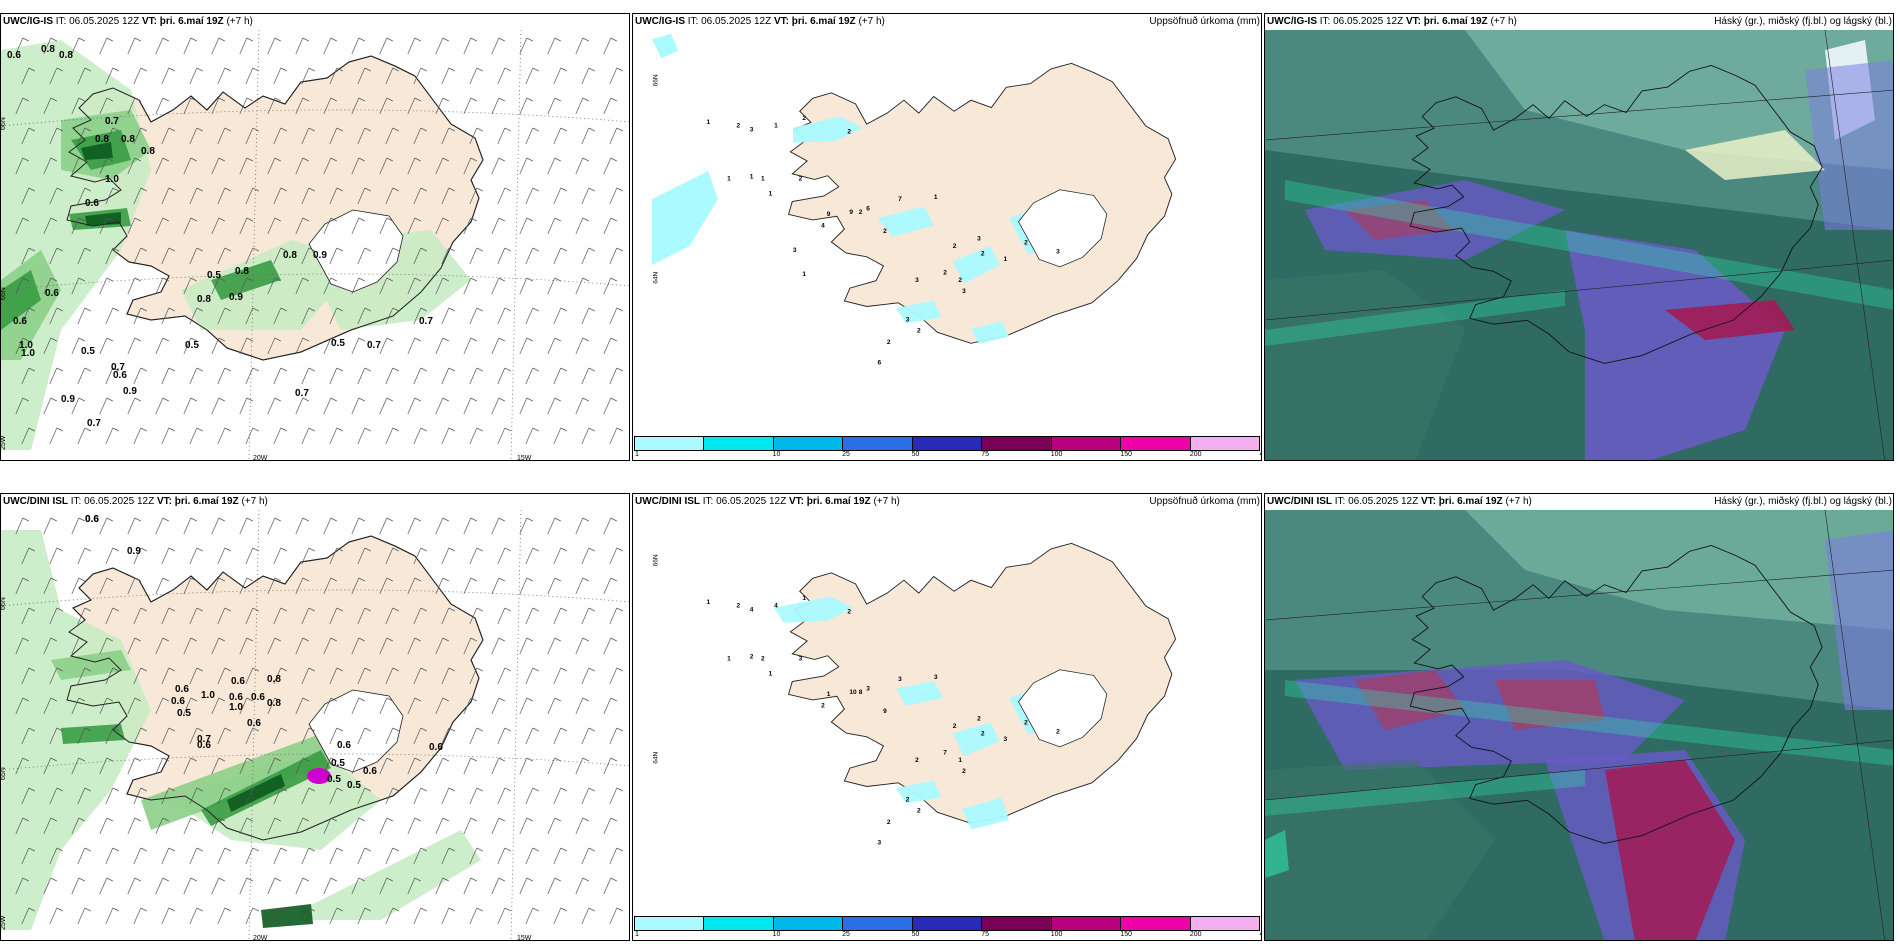 This screenshot has width=1900, height=950. Describe the element at coordinates (4, 293) in the screenshot. I see `lat-label-65n: 65N` at that location.